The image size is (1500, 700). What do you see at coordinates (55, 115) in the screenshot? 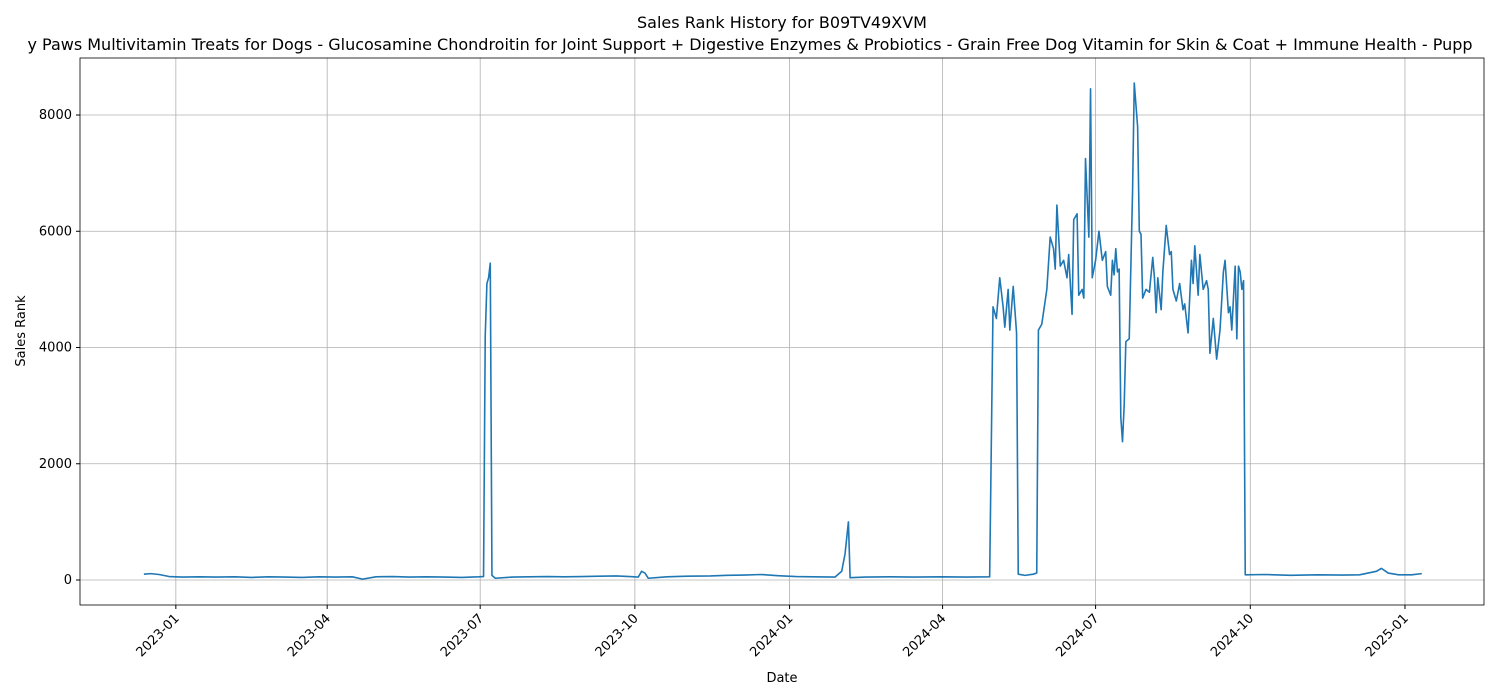
I see `y-tick-label: 8000` at bounding box center [55, 115].